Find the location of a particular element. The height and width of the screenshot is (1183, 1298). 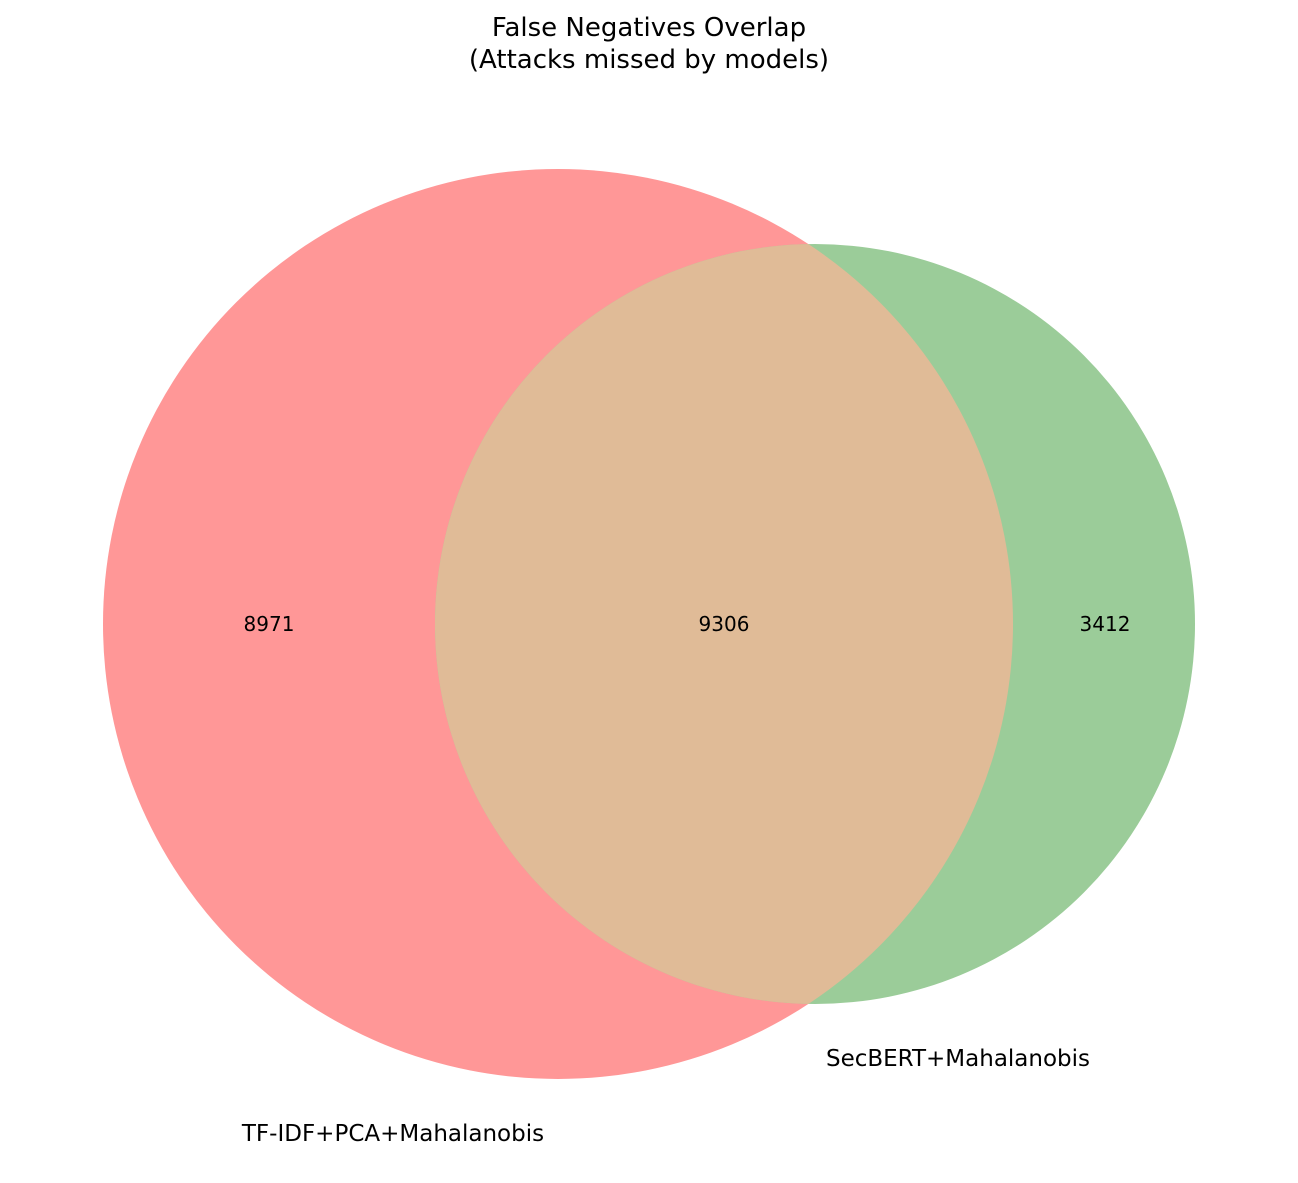

venn-set-label-tfidf: TF-IDF+PCA+Mahalanobis is located at coordinates (392, 1134).